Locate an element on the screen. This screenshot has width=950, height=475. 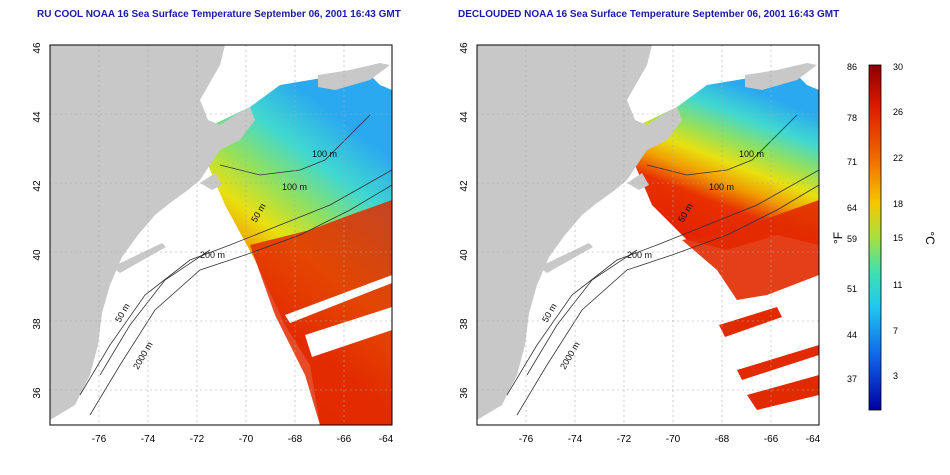
lon-tick-right: -70 is located at coordinates (673, 439).